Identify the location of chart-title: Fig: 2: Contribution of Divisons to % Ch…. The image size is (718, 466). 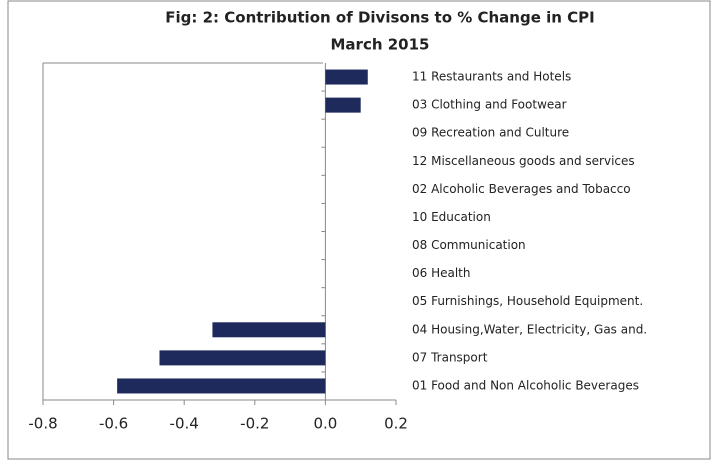
(379, 18).